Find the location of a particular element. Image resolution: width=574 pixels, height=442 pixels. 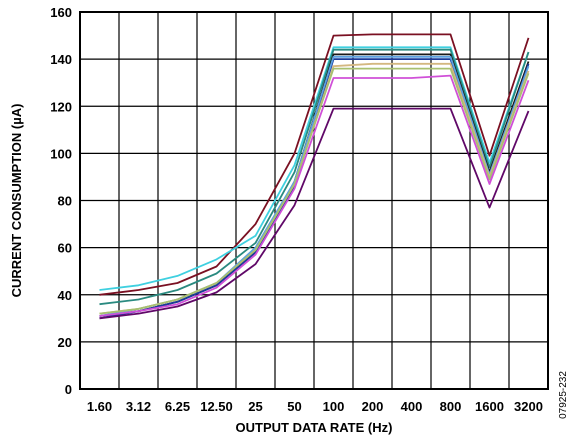

x-tick-label: 100 is located at coordinates (334, 406).